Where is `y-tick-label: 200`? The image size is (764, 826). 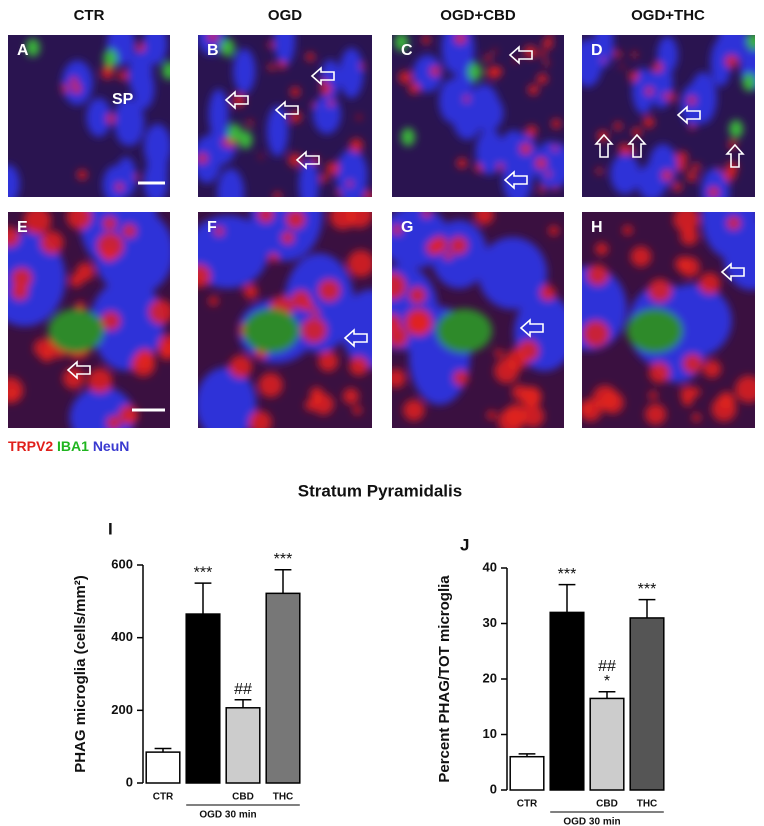 y-tick-label: 200 is located at coordinates (122, 709).